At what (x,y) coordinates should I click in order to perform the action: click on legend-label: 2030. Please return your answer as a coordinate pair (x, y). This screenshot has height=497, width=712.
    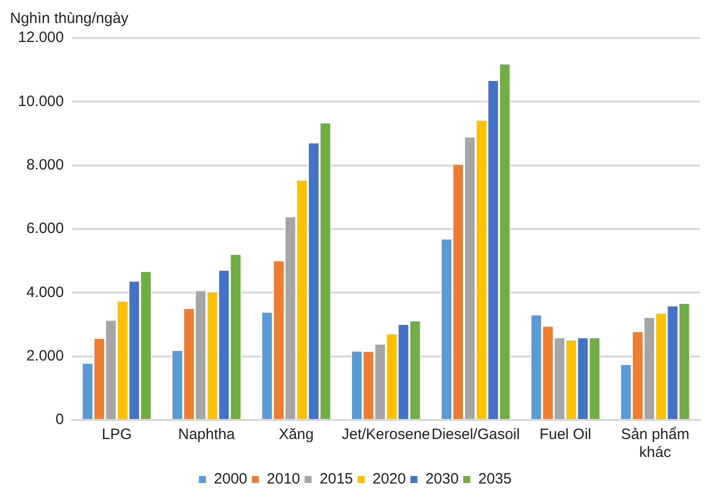
    Looking at the image, I should click on (442, 479).